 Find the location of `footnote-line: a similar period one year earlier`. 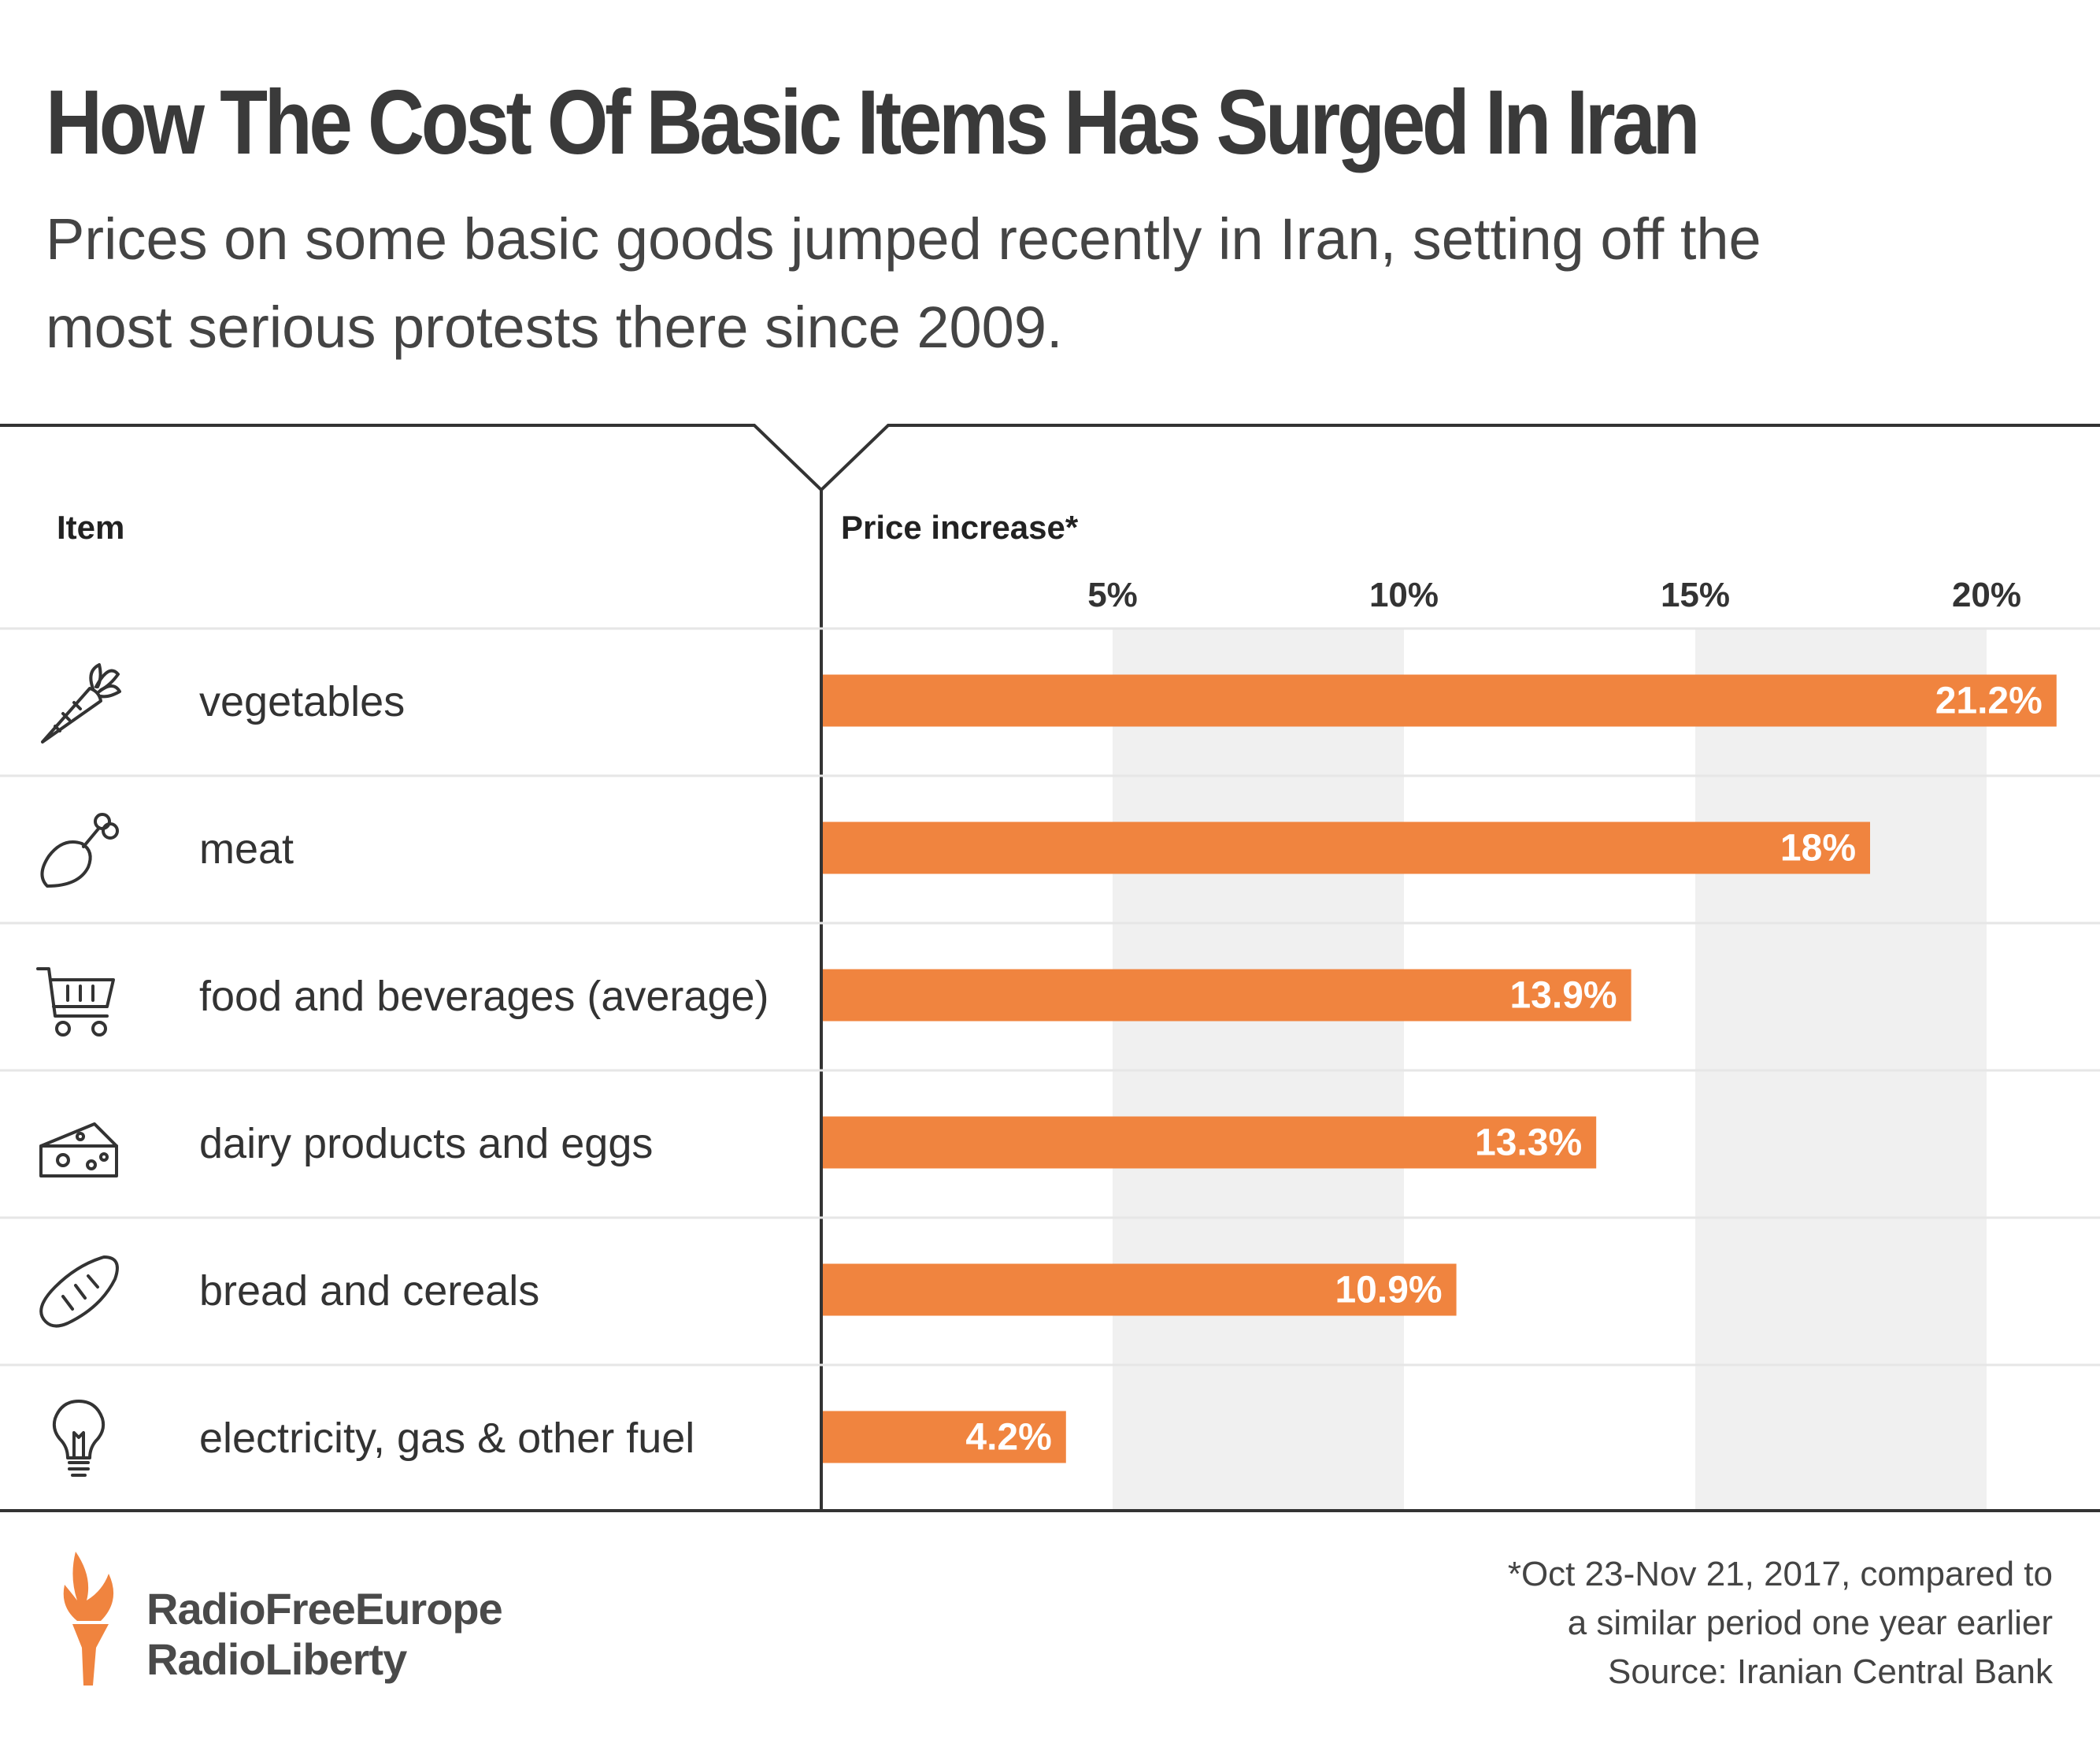

footnote-line: a similar period one year earlier is located at coordinates (1810, 1623).